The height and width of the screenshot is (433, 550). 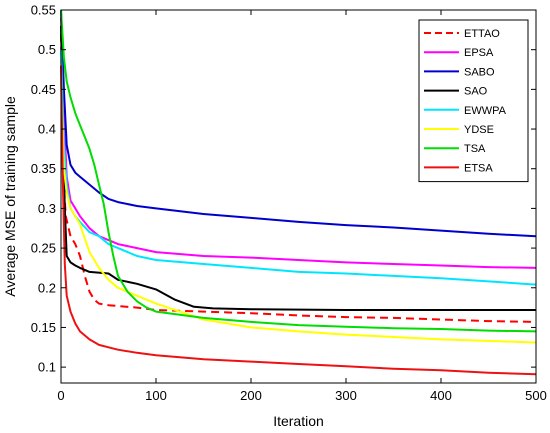 What do you see at coordinates (441, 395) in the screenshot?
I see `x-tick-label: 400` at bounding box center [441, 395].